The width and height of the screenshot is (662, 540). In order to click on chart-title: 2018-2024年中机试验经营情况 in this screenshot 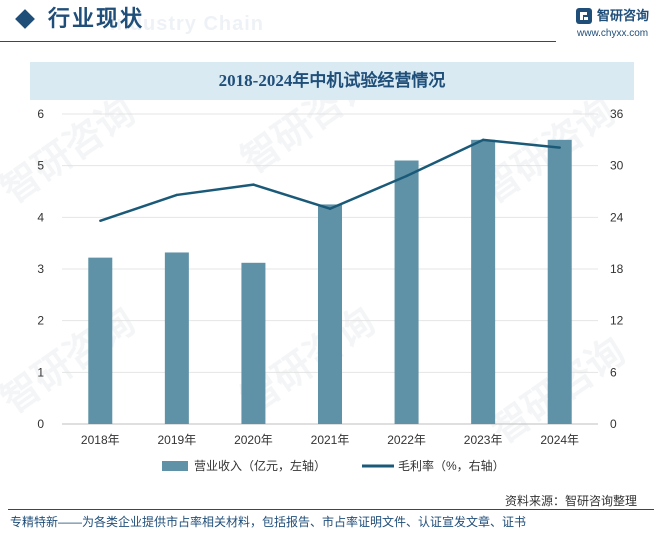, I will do `click(332, 80)`.